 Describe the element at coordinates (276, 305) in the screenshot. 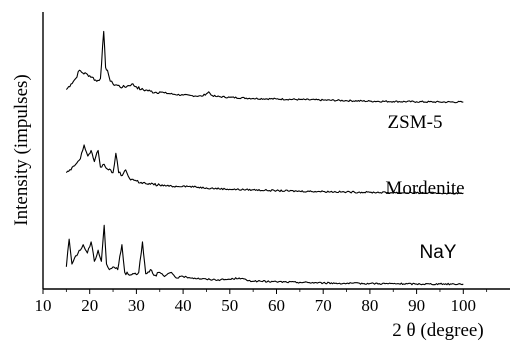

I see `x-tick-label: 60` at that location.